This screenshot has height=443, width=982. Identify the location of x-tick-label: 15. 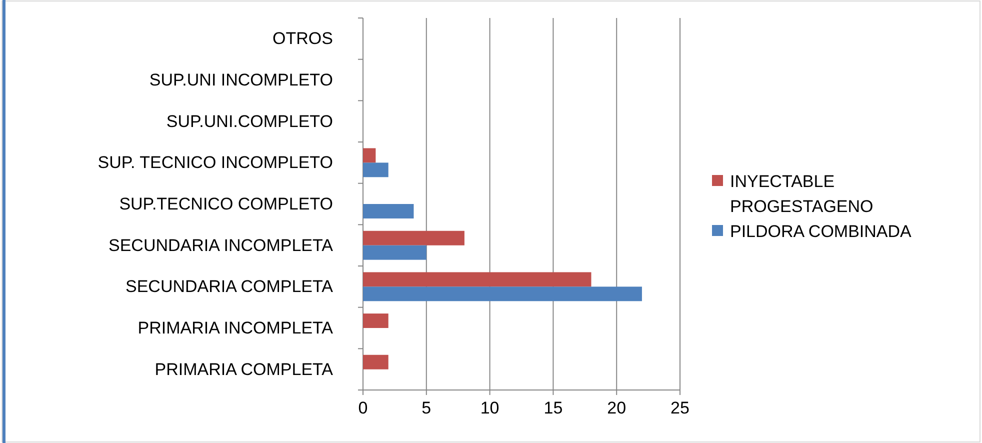
(553, 408).